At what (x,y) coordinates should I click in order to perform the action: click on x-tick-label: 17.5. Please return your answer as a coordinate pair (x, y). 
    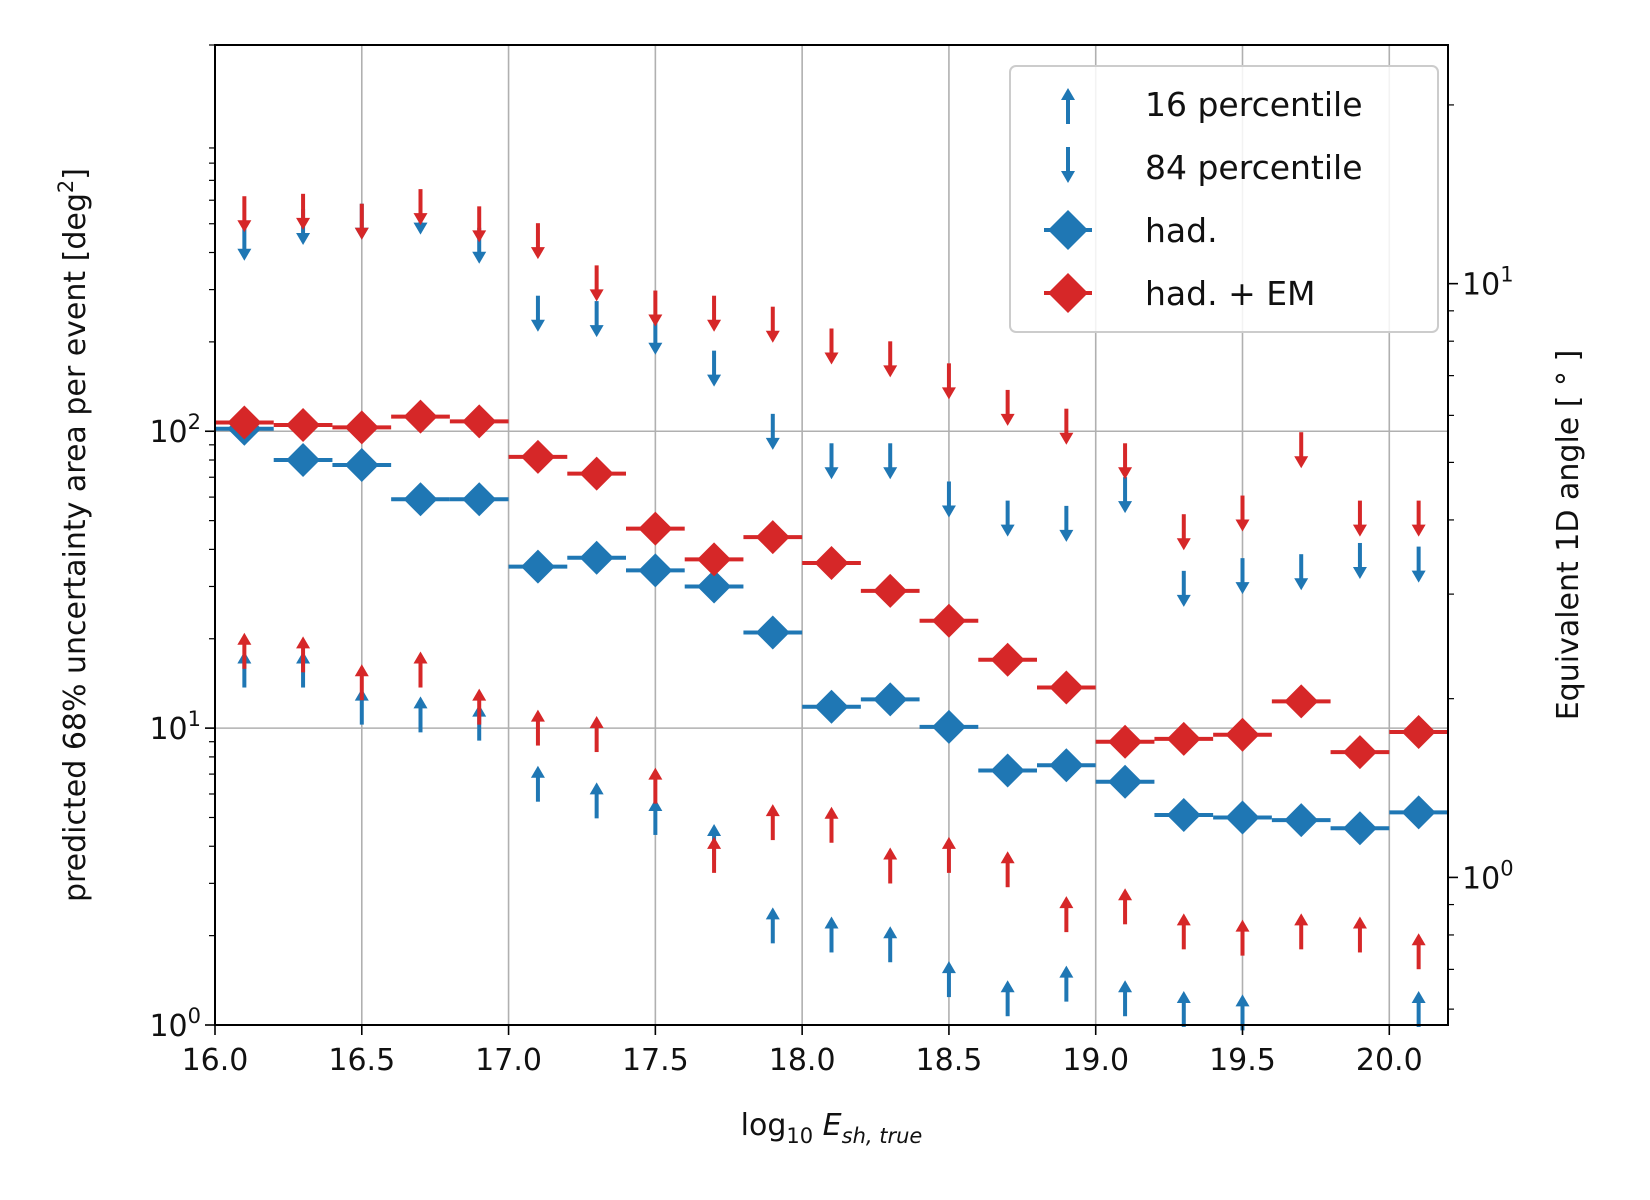
    Looking at the image, I should click on (655, 1060).